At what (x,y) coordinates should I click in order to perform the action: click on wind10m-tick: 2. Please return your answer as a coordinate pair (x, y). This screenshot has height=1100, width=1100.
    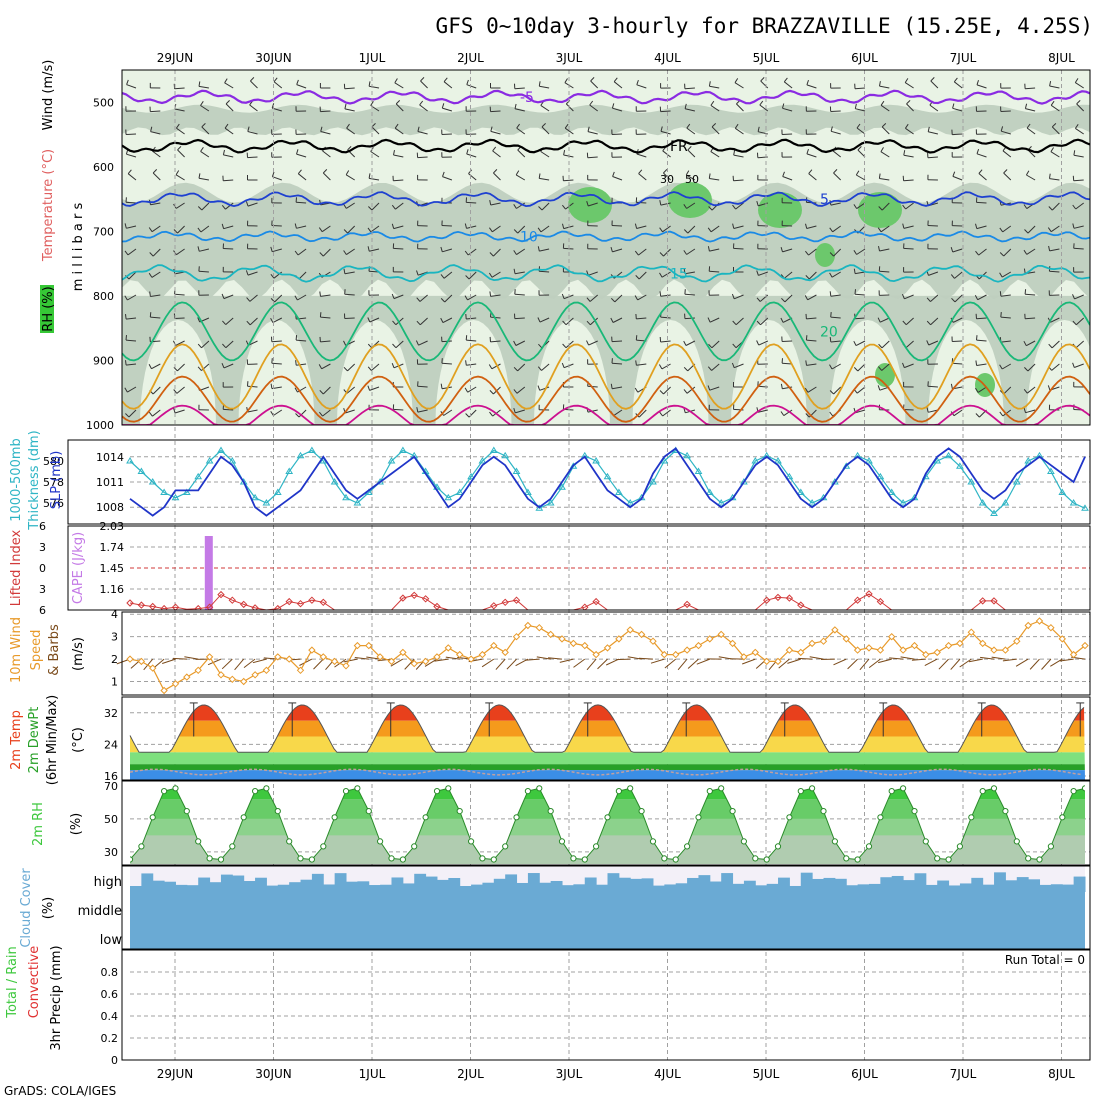
    Looking at the image, I should click on (114, 659).